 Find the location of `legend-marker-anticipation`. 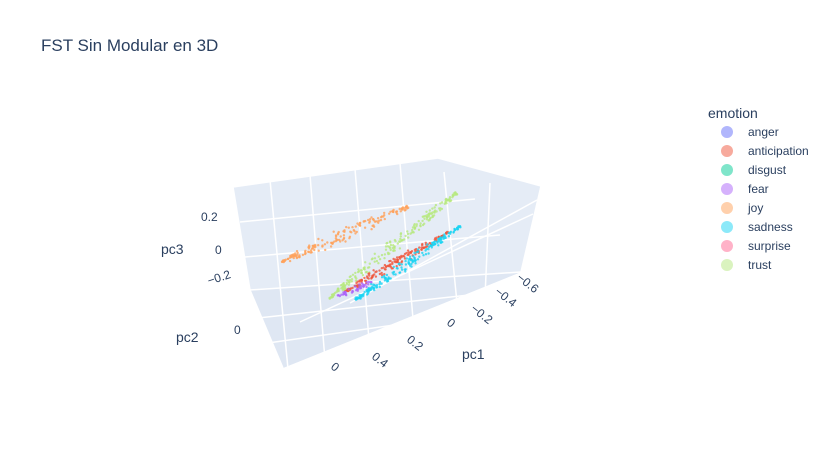

legend-marker-anticipation is located at coordinates (727, 151).